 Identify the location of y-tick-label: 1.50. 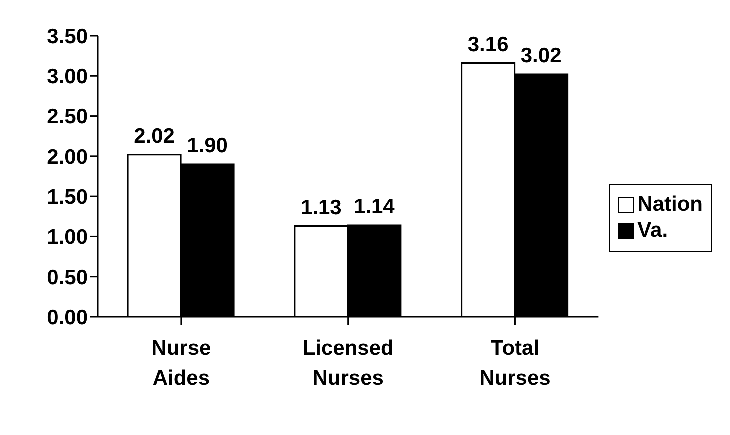
(67, 198).